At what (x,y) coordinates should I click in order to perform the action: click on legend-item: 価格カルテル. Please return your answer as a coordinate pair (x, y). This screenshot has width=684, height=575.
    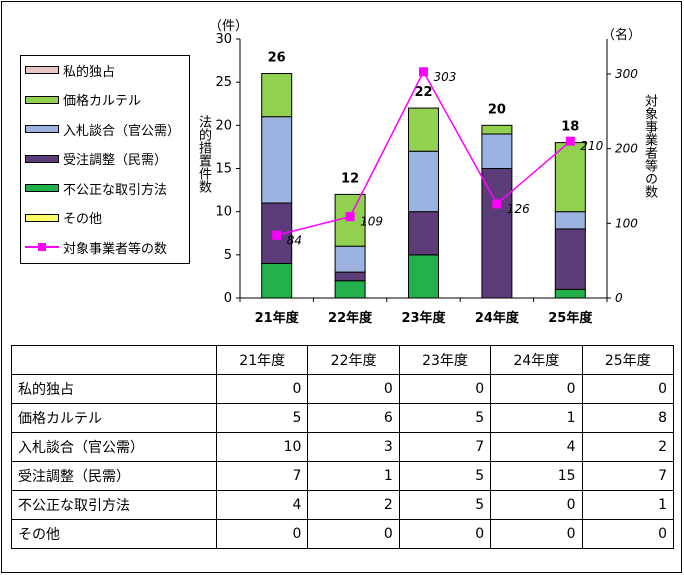
    Looking at the image, I should click on (83, 100).